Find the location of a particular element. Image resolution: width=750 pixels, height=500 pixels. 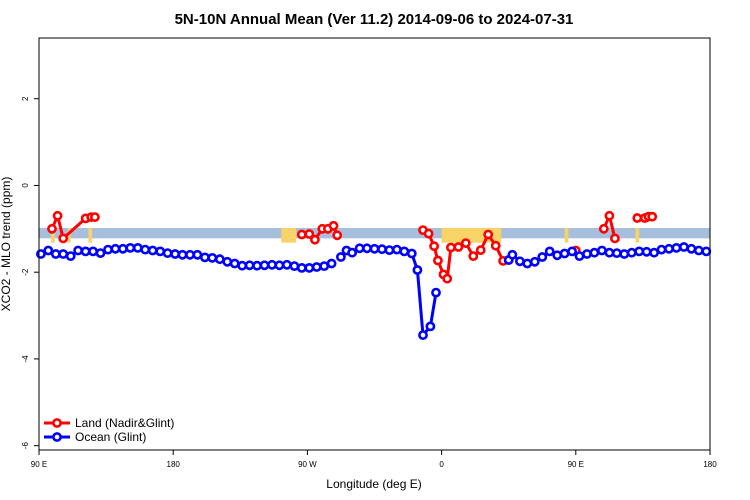

x-tick-label-4: 90 E is located at coordinates (576, 464).